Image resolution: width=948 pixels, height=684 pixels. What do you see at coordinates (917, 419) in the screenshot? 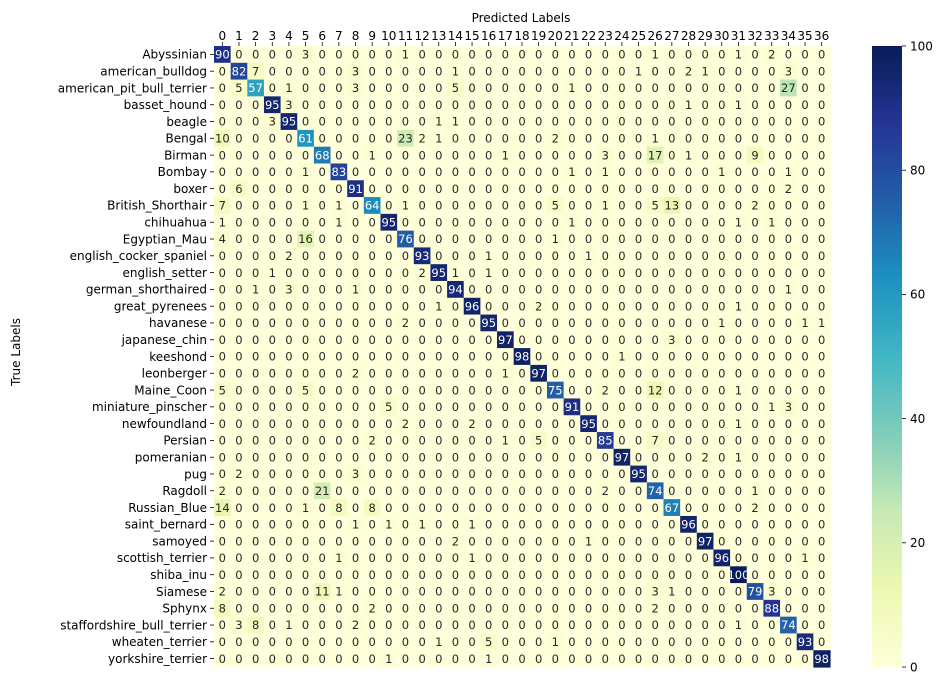
I see `colorbar-tick-label: 40` at bounding box center [917, 419].